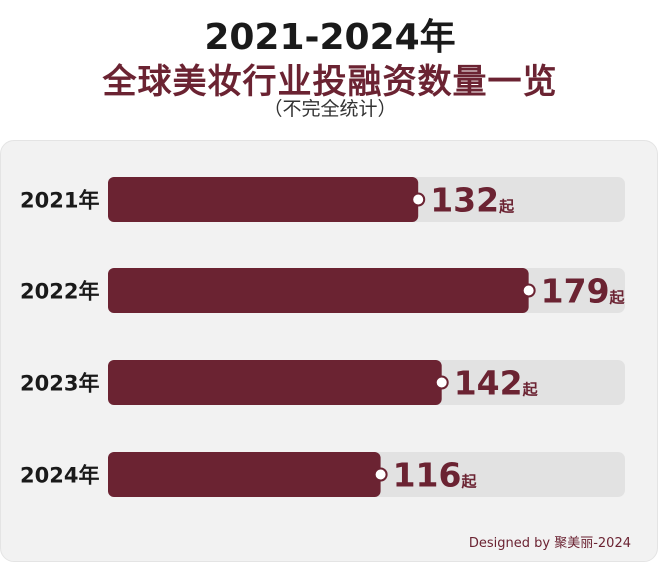 Image resolution: width=660 pixels, height=565 pixels. What do you see at coordinates (59, 476) in the screenshot?
I see `category-label: 2024年` at bounding box center [59, 476].